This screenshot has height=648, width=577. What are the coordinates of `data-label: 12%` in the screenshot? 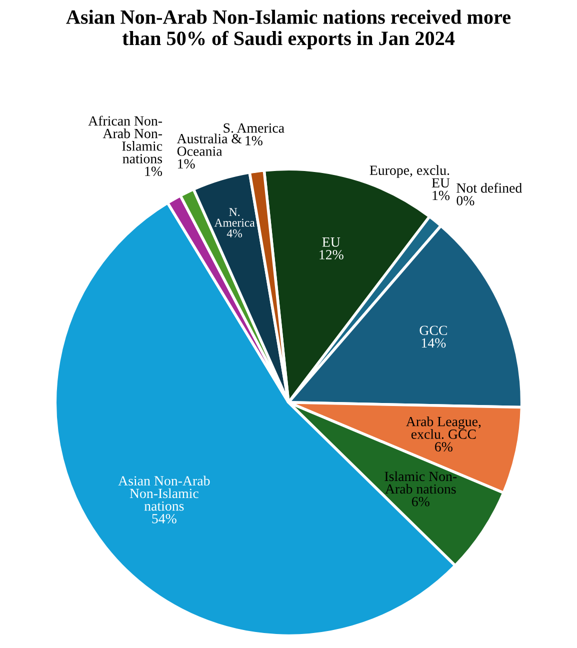 It's located at (332, 255).